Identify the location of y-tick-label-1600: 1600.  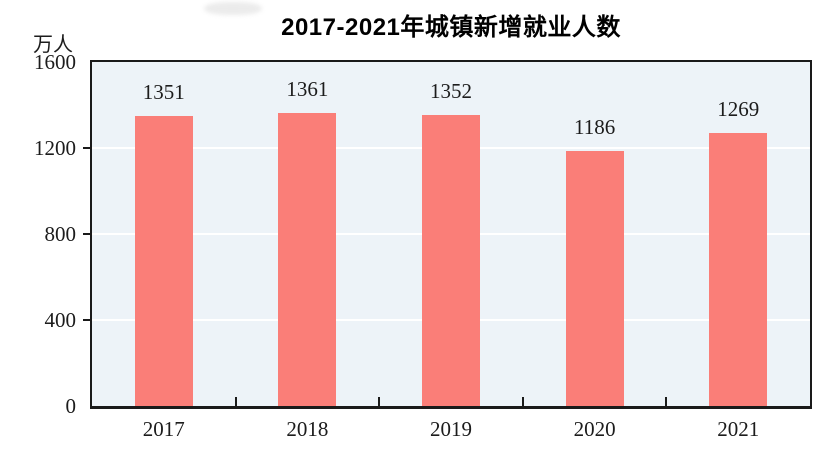
(55, 62).